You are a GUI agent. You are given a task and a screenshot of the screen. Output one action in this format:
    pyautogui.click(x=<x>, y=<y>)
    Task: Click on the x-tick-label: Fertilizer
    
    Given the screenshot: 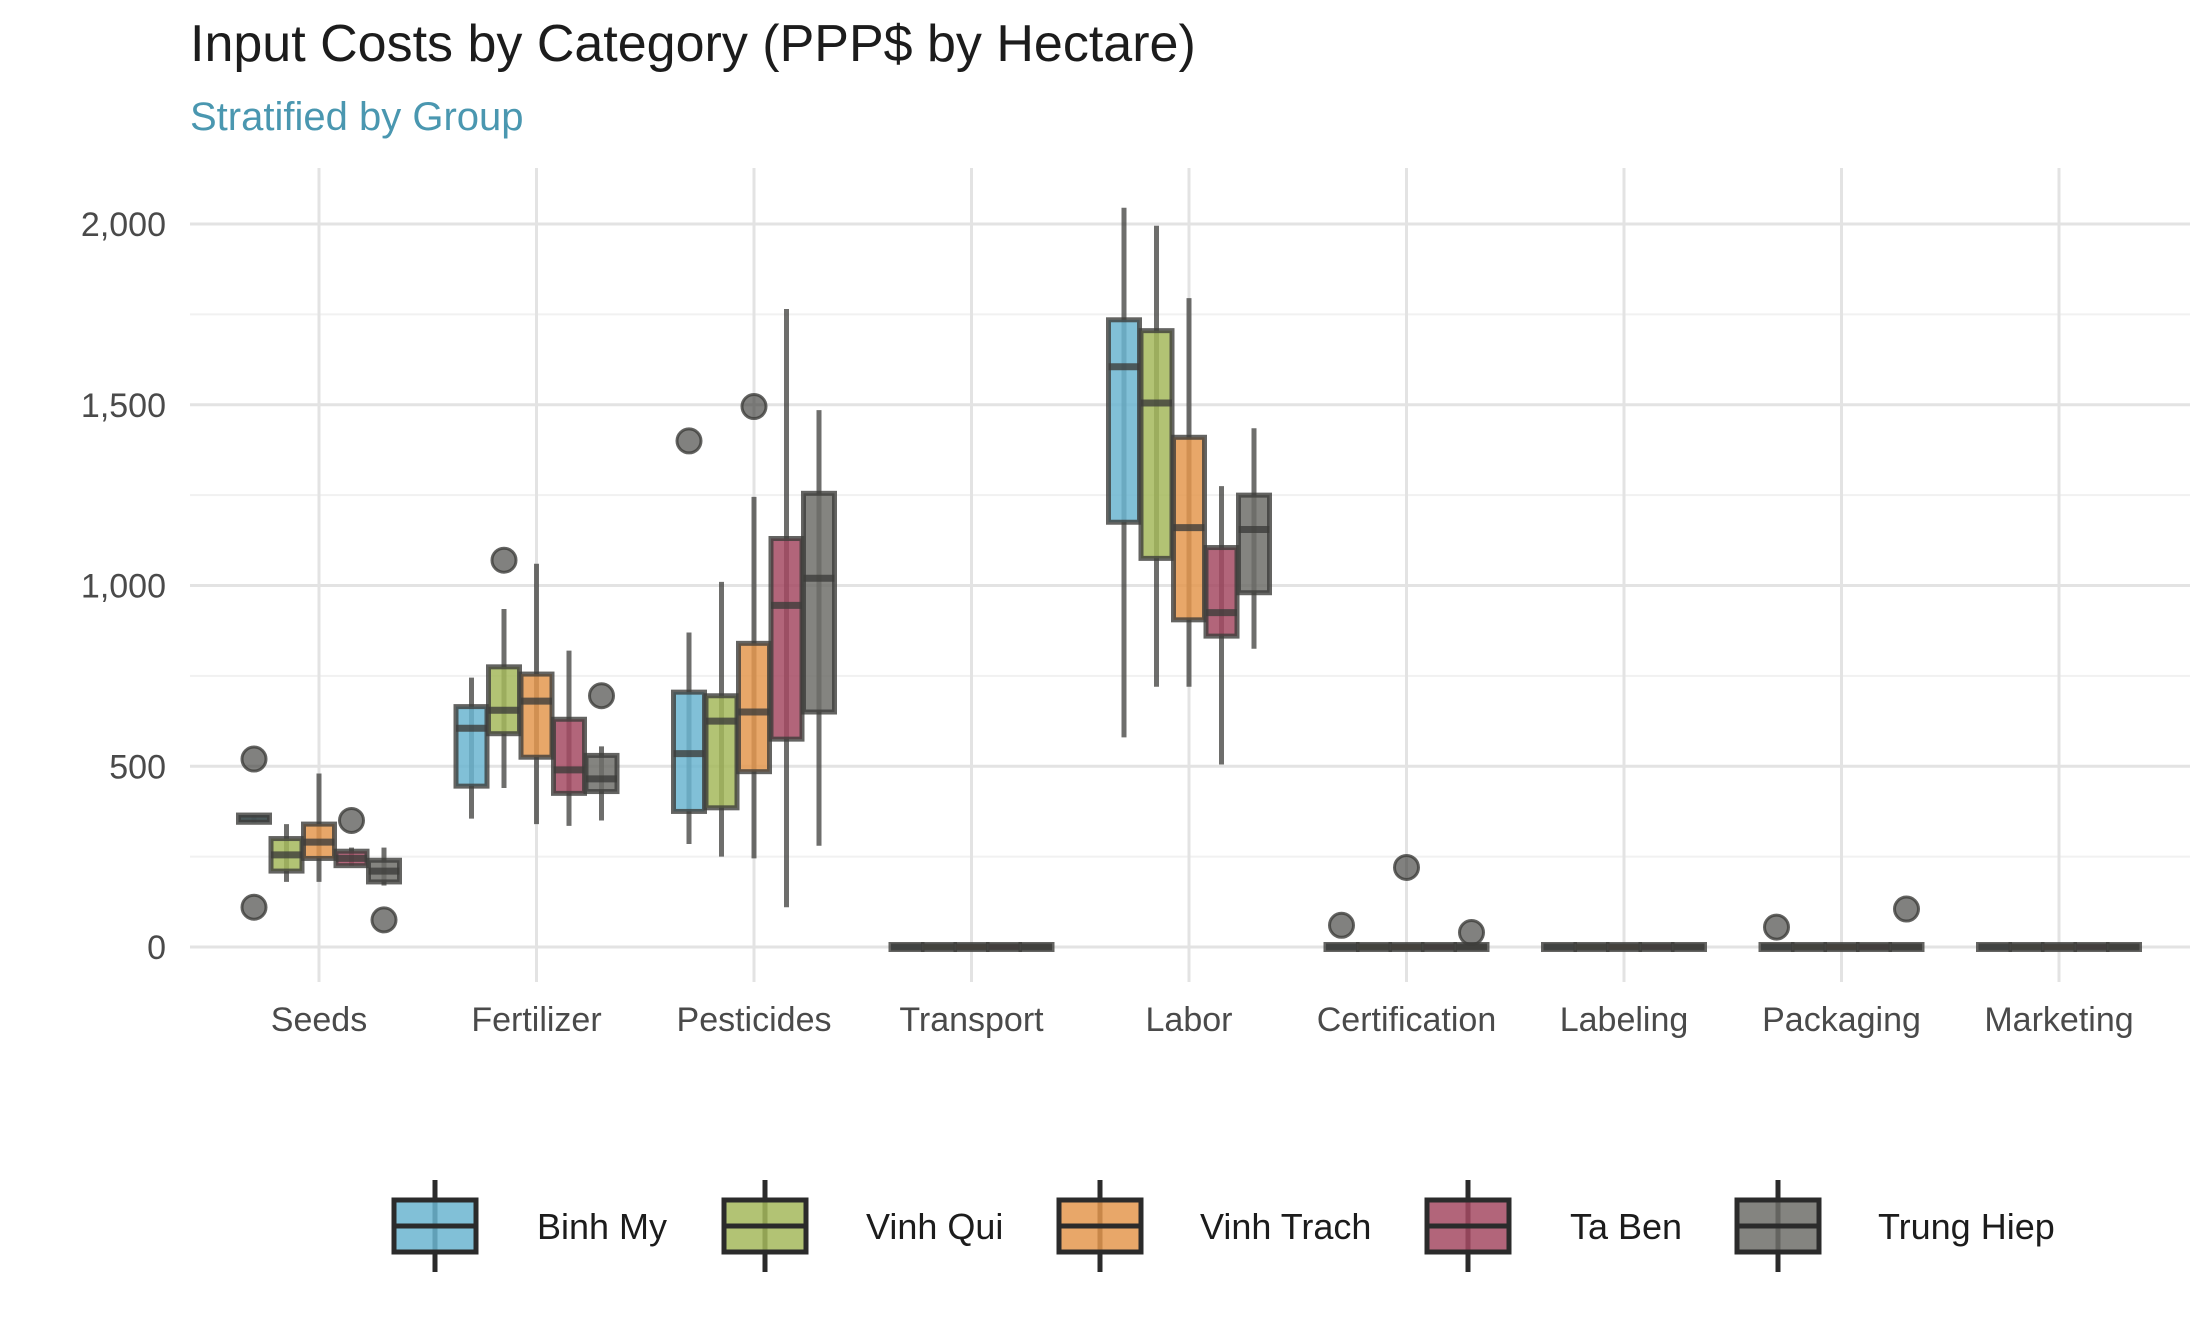 What is the action you would take?
    pyautogui.click(x=536, y=1020)
    